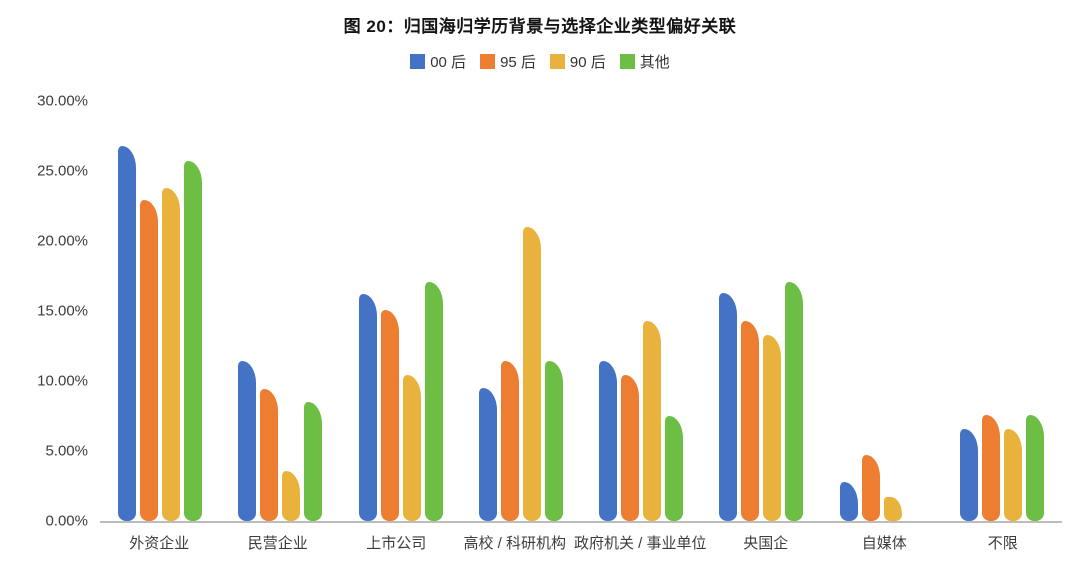 The height and width of the screenshot is (573, 1080). I want to click on legend-label: 其他, so click(654, 62).